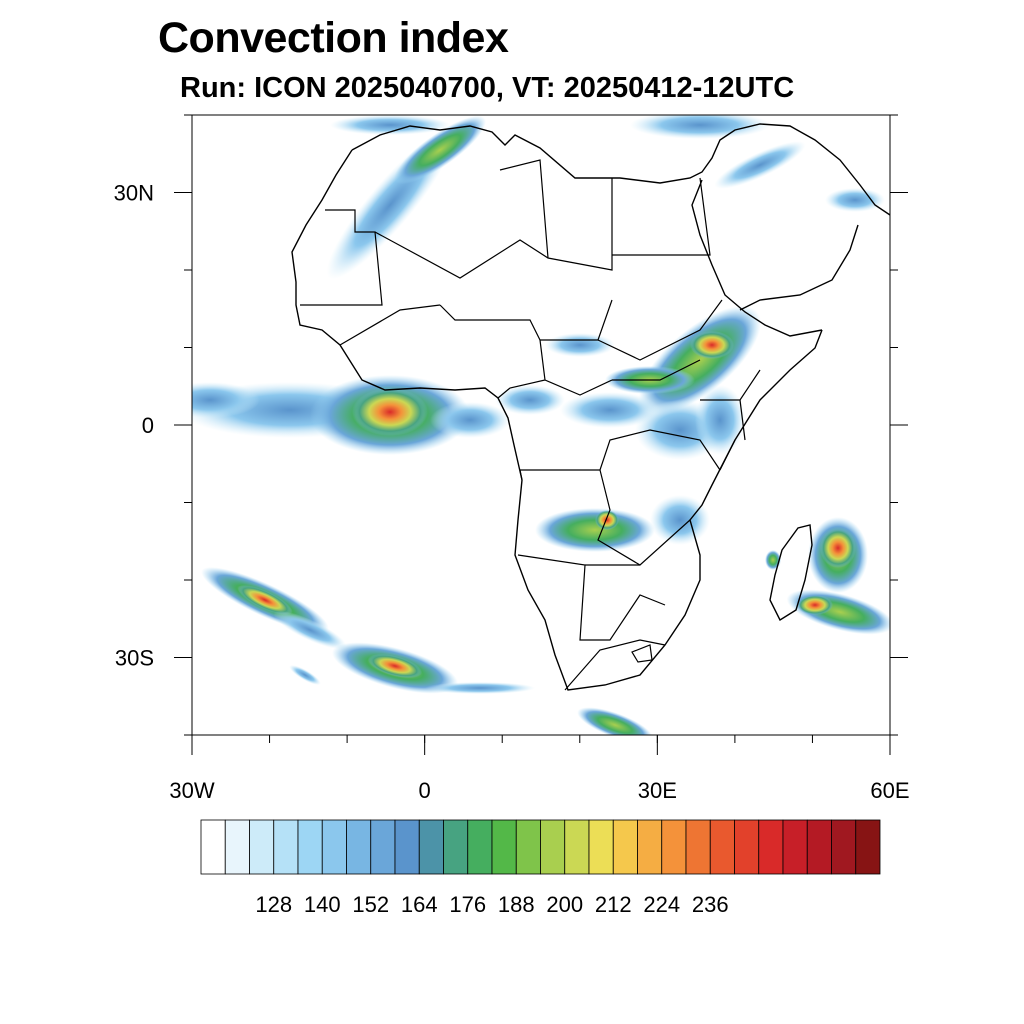  What do you see at coordinates (661, 904) in the screenshot?
I see `colorbar-label: 224` at bounding box center [661, 904].